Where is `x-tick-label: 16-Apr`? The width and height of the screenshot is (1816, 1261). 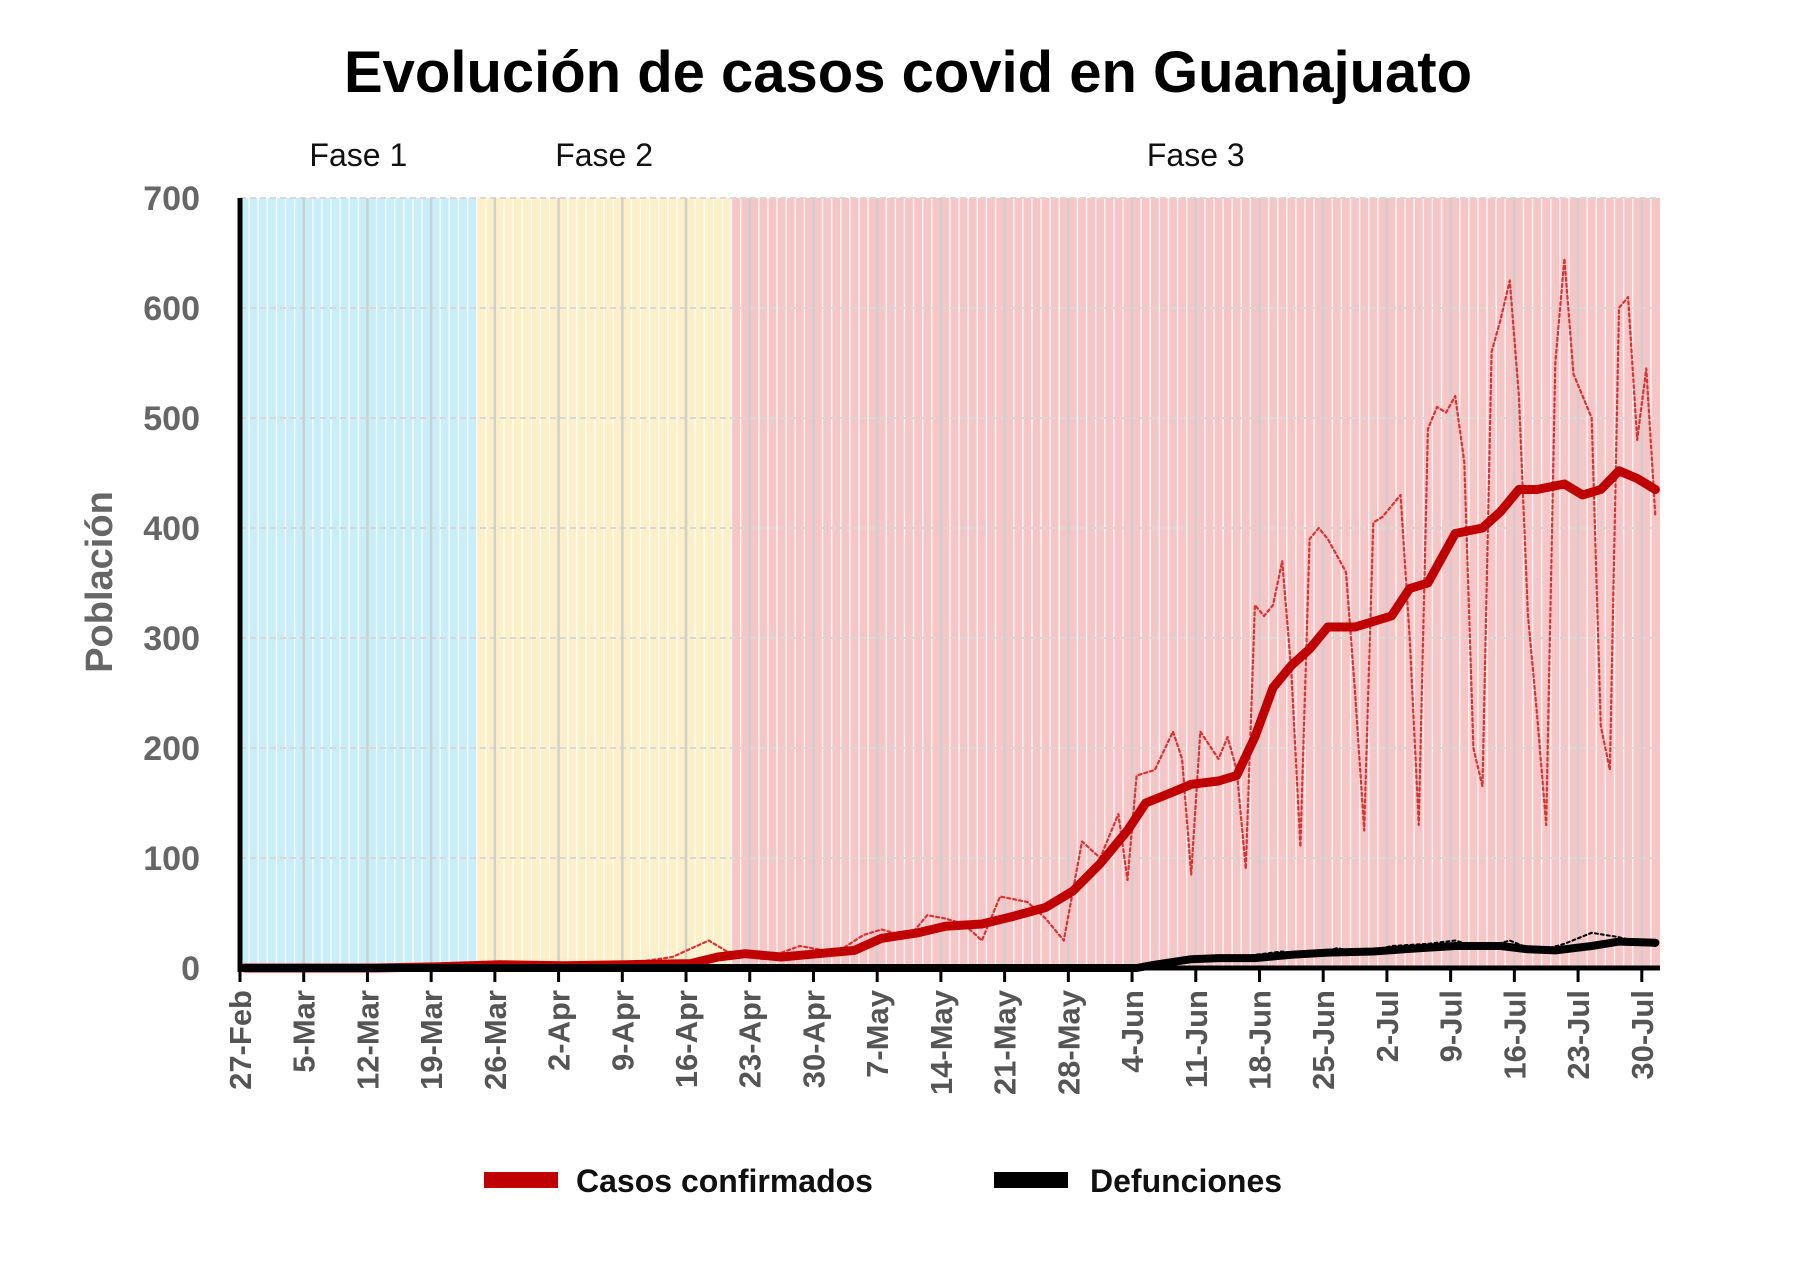 x-tick-label: 16-Apr is located at coordinates (686, 1039).